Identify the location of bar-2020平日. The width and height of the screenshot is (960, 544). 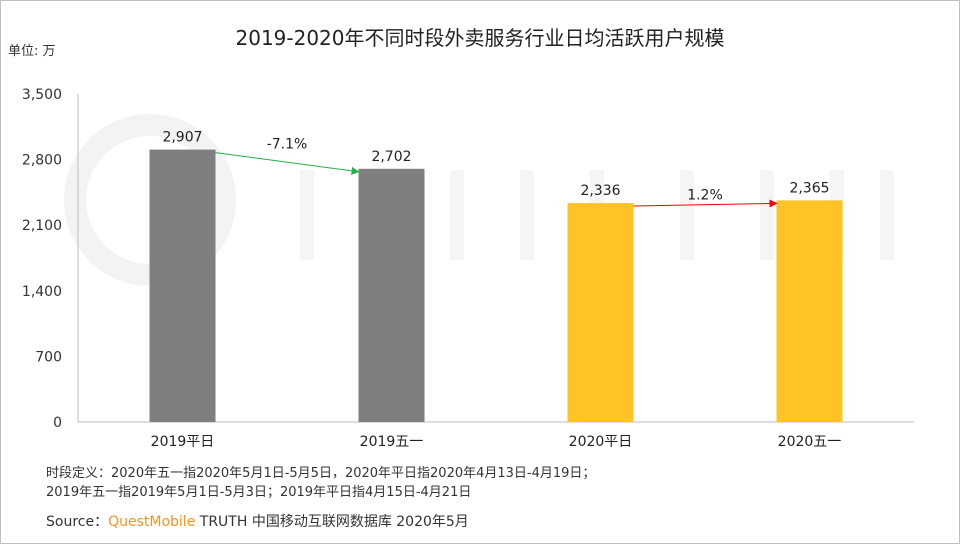
(600, 312).